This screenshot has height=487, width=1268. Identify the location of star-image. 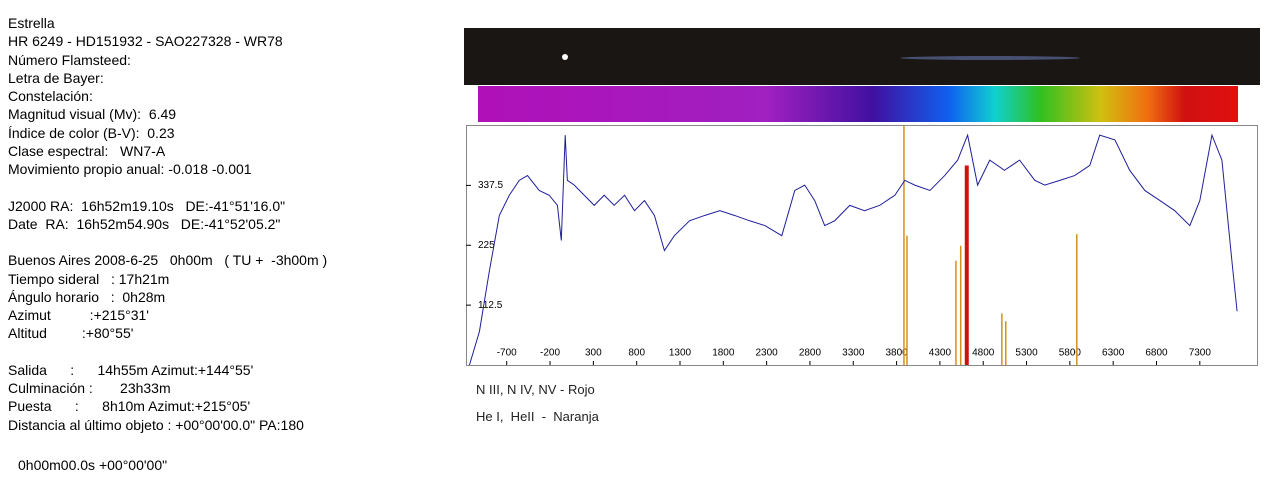
(862, 56).